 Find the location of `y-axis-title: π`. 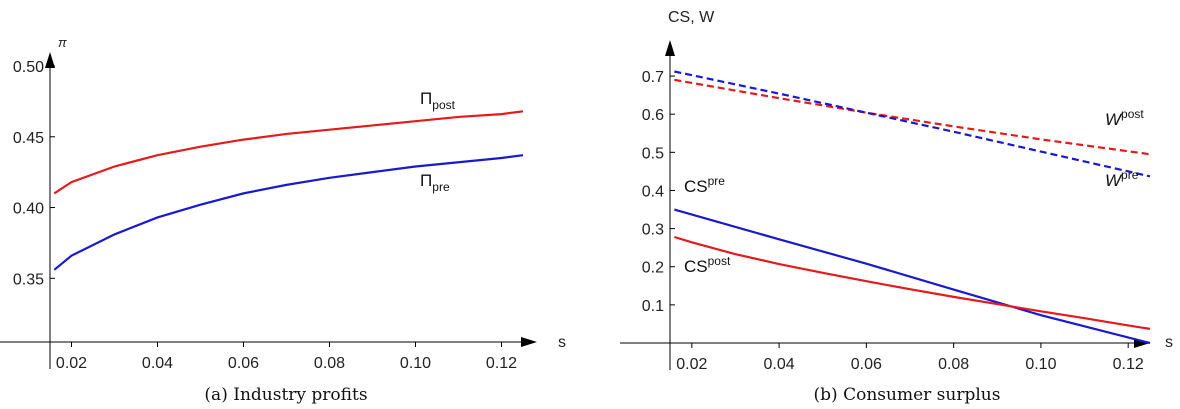

y-axis-title: π is located at coordinates (62, 42).